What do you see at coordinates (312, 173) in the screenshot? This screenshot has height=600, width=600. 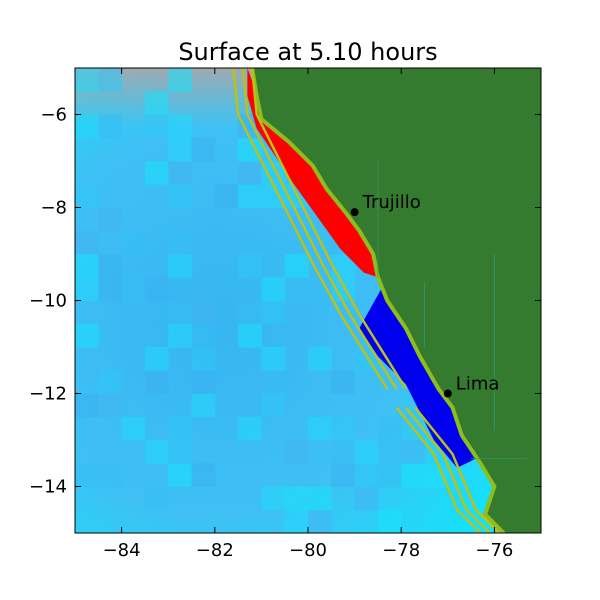 I see `positive-wave-band` at bounding box center [312, 173].